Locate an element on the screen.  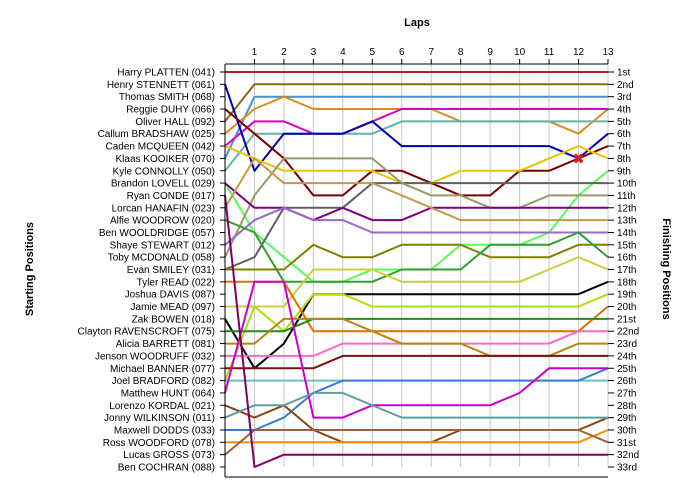
x-tick-label: 4 is located at coordinates (343, 52).